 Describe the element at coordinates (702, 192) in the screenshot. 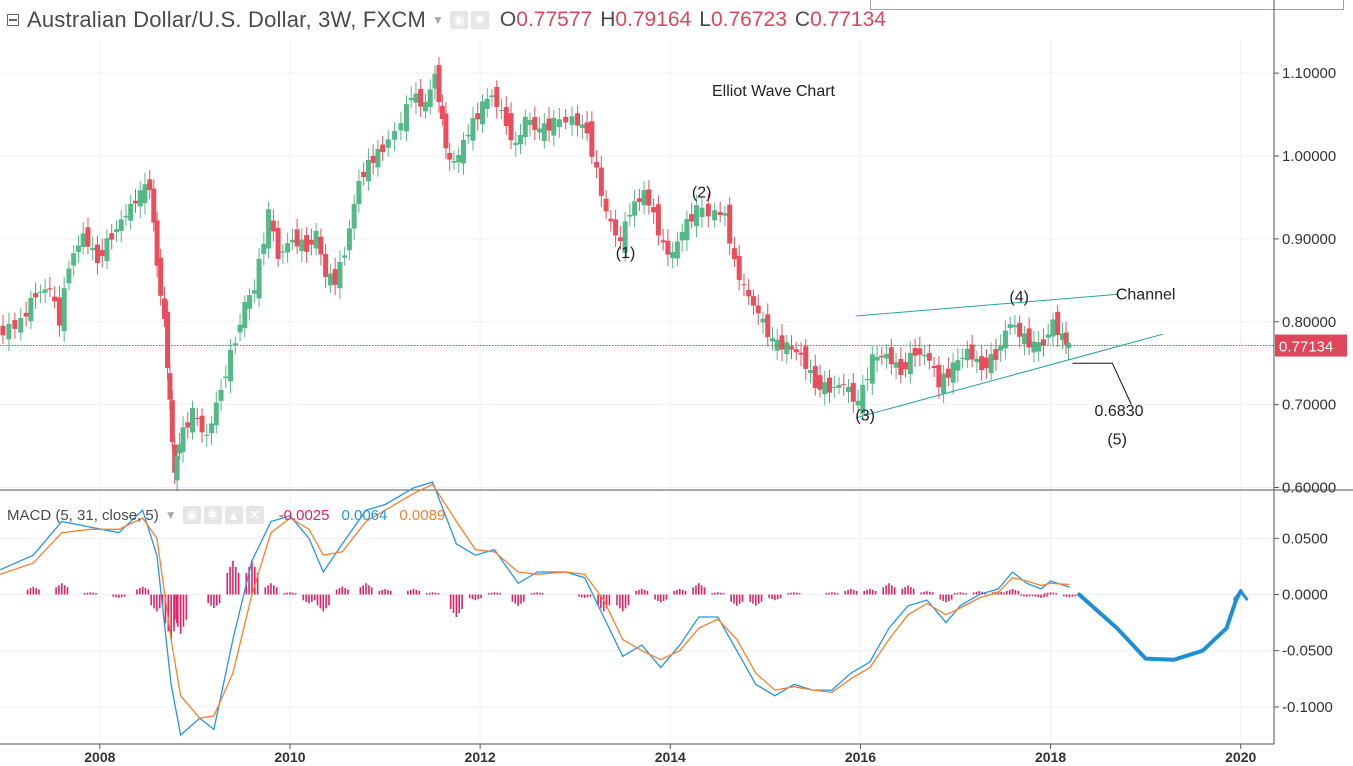

I see `wave-label: (2)` at that location.